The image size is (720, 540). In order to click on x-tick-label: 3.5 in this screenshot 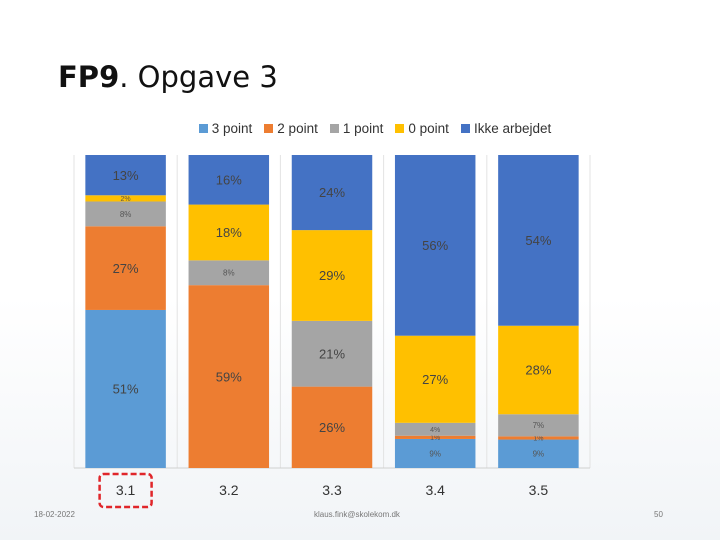, I will do `click(539, 490)`.